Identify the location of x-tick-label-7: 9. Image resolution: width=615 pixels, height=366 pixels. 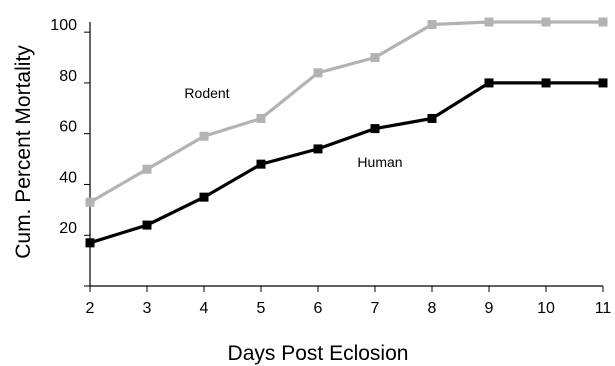
(489, 308).